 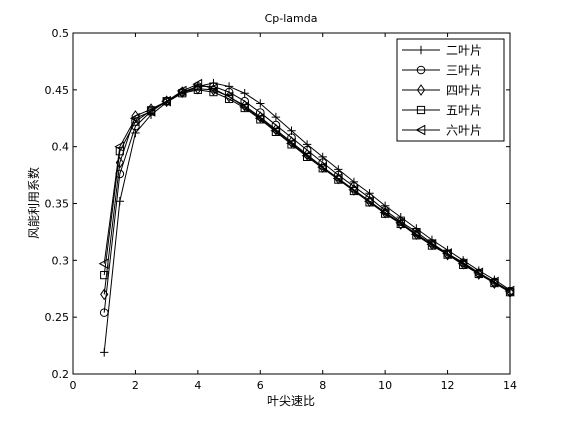 I want to click on y-axis-title: 风能利用系数, so click(x=33, y=203).